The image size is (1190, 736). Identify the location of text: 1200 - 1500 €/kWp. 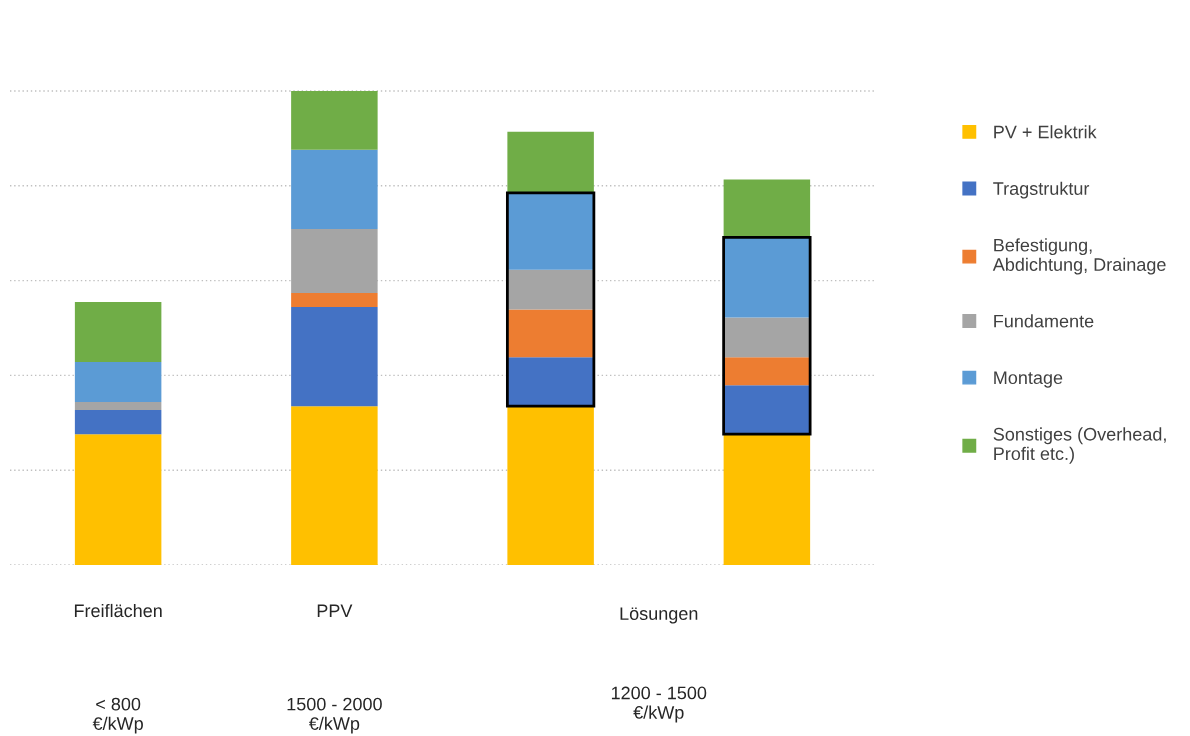
(659, 704).